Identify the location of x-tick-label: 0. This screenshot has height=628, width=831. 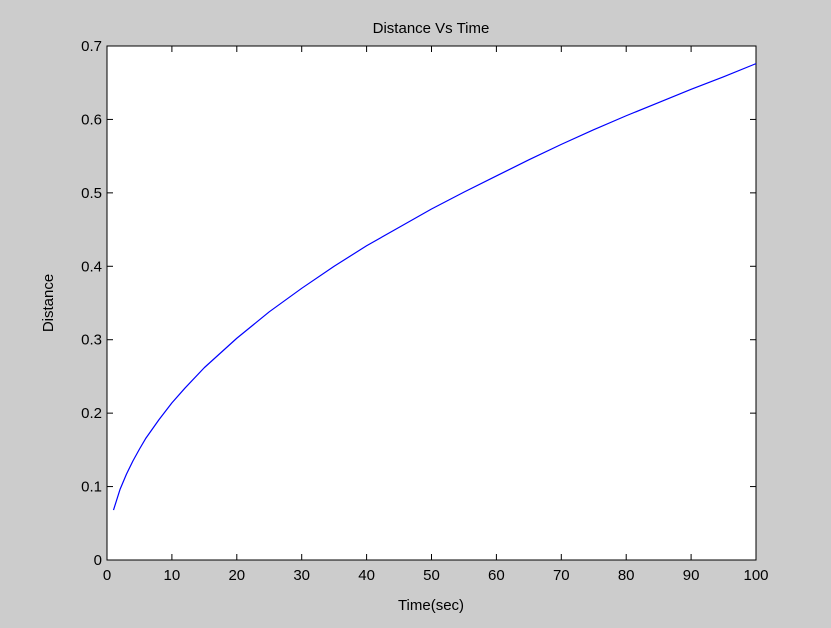
(107, 575).